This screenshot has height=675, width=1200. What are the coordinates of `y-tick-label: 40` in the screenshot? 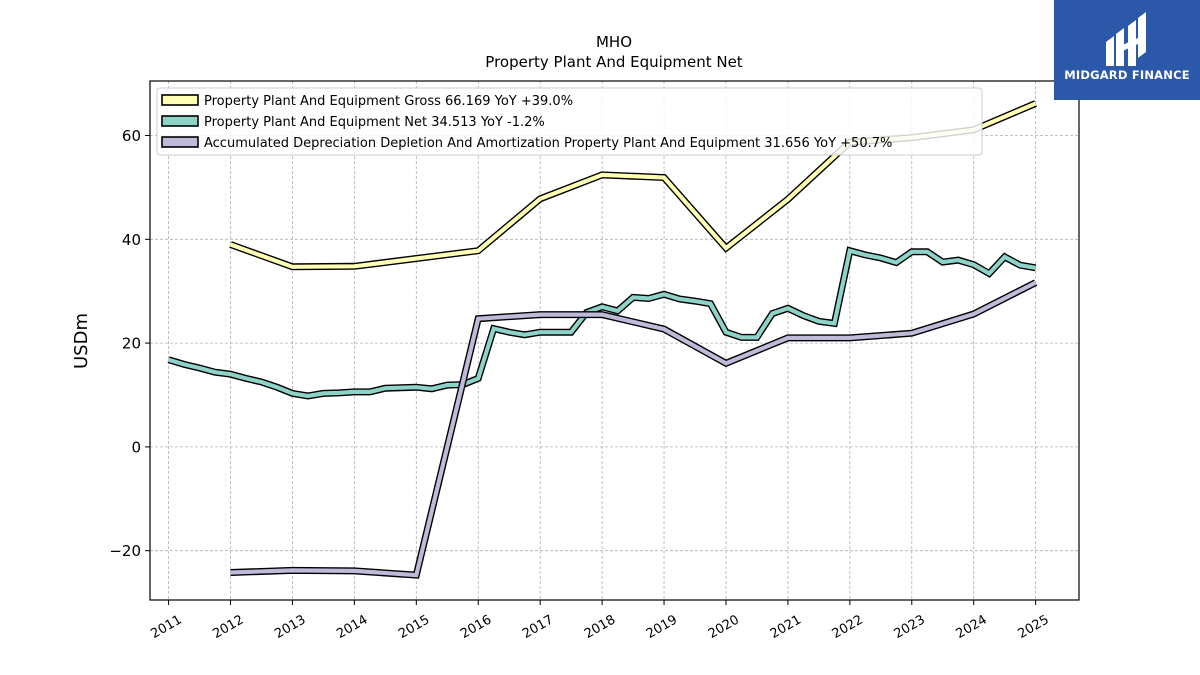 It's located at (131, 240).